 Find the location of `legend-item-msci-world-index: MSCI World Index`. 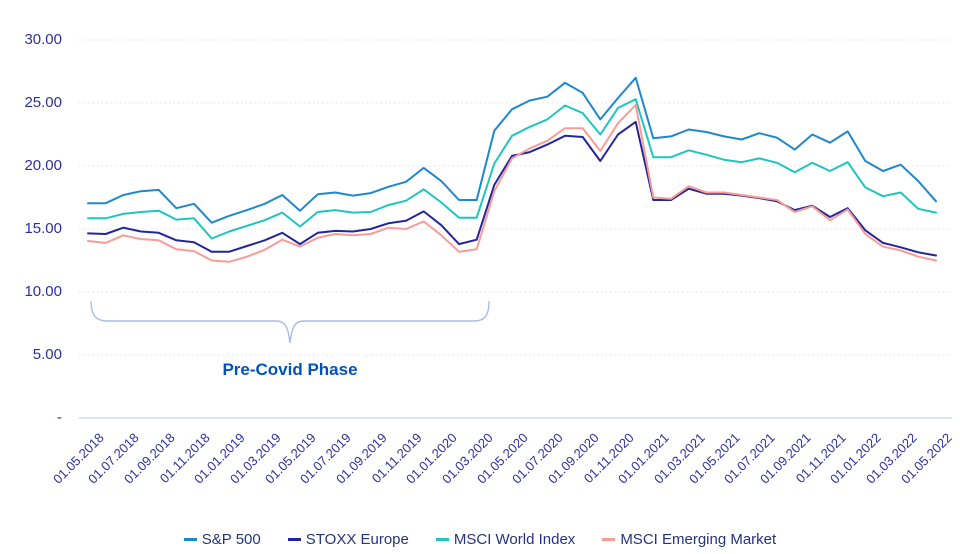

legend-item-msci-world-index: MSCI World Index is located at coordinates (505, 539).